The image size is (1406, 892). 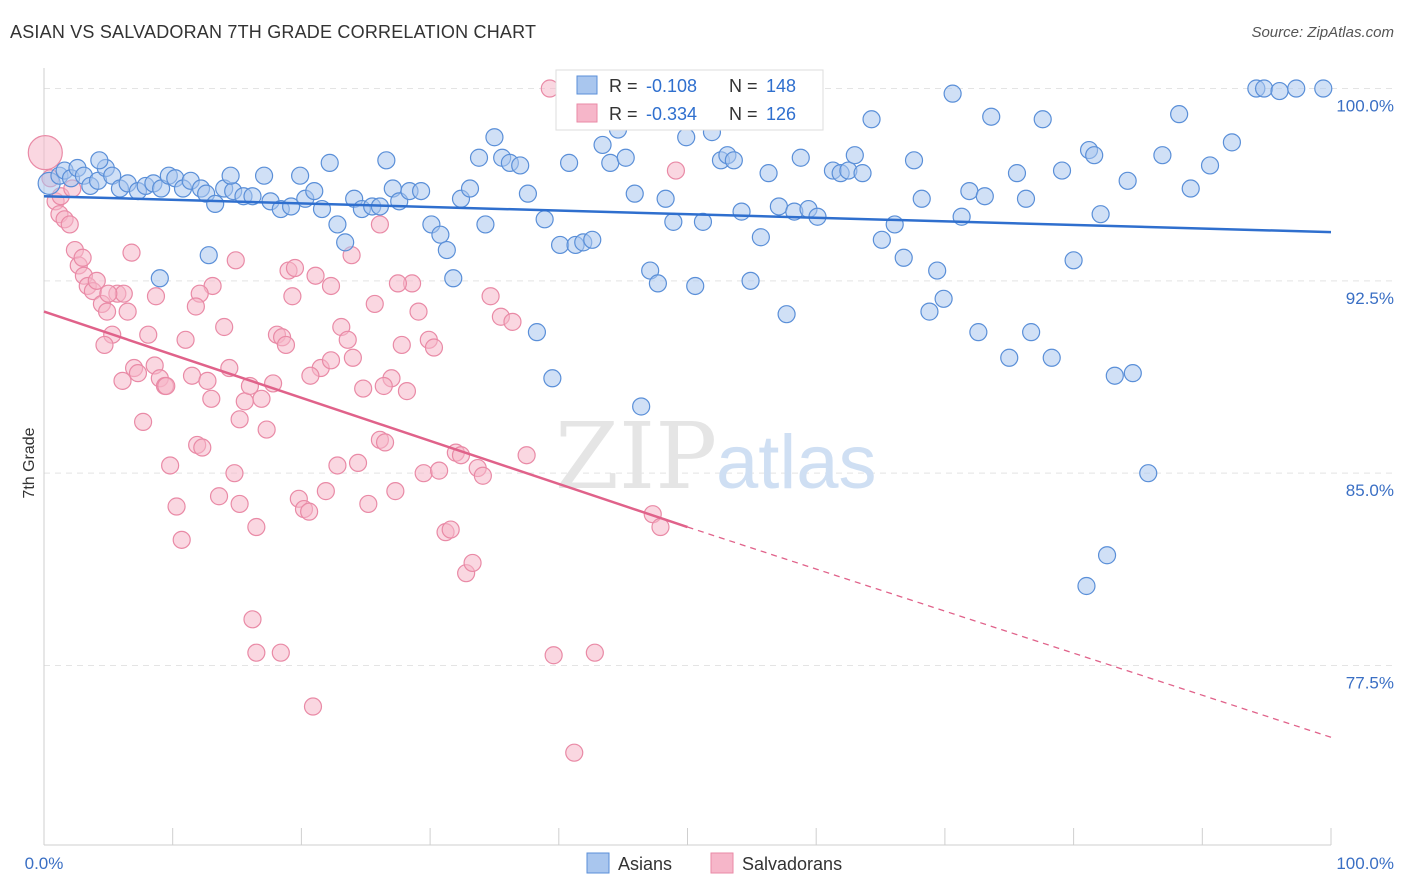 What do you see at coordinates (365, 419) in the screenshot?
I see `salvadorans-trend-line` at bounding box center [365, 419].